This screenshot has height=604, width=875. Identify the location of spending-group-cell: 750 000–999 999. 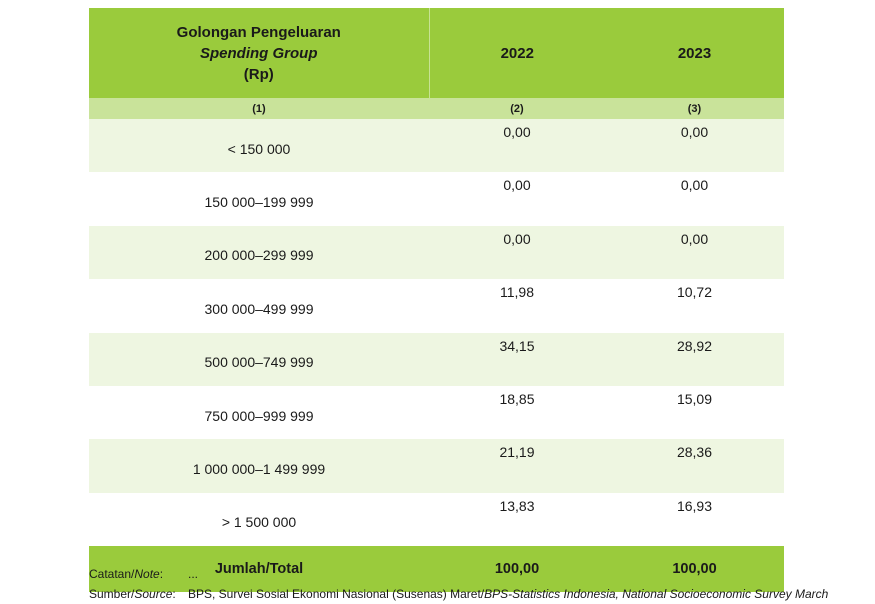
(259, 412).